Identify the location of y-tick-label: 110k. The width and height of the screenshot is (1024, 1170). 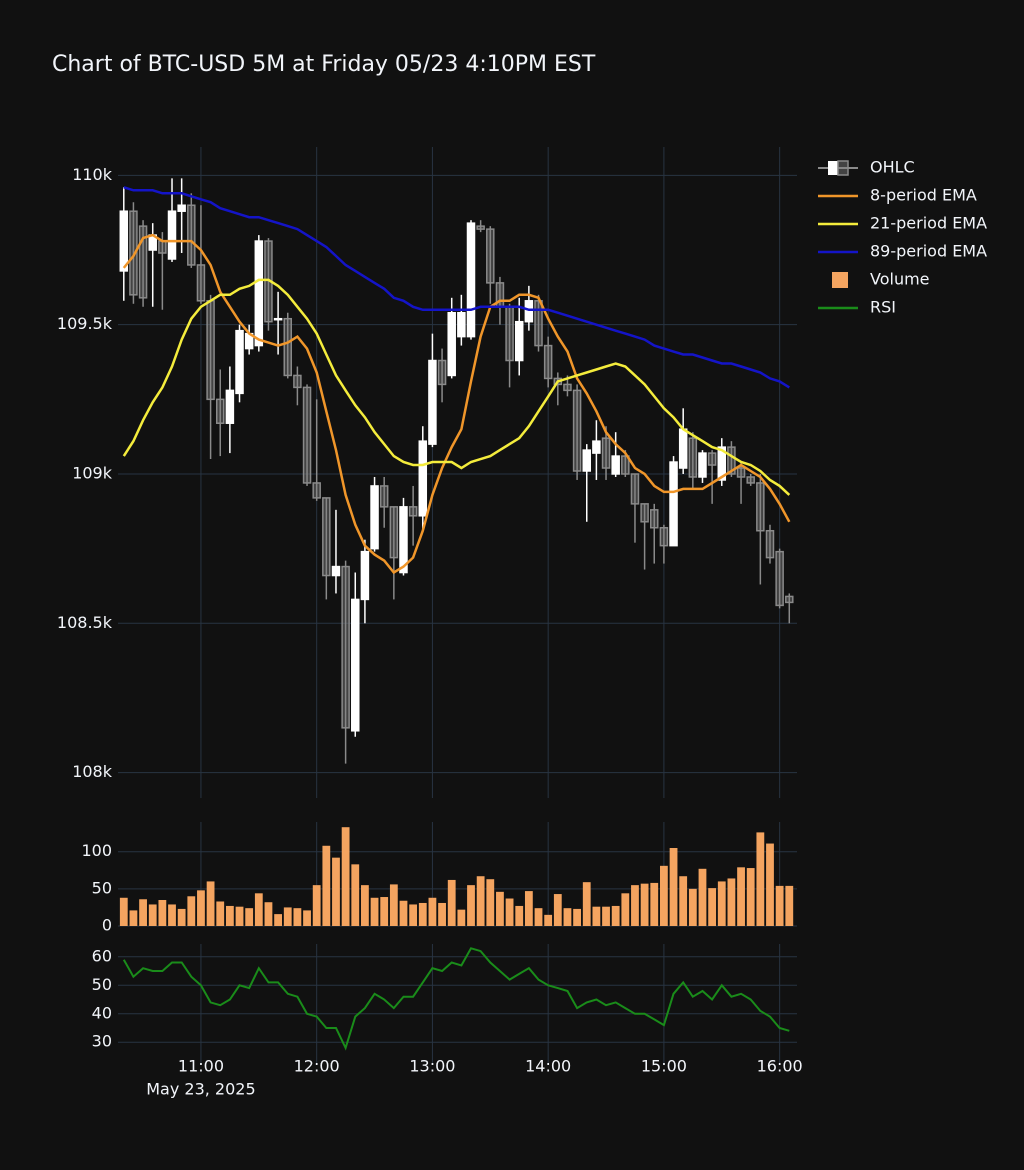
(92, 174).